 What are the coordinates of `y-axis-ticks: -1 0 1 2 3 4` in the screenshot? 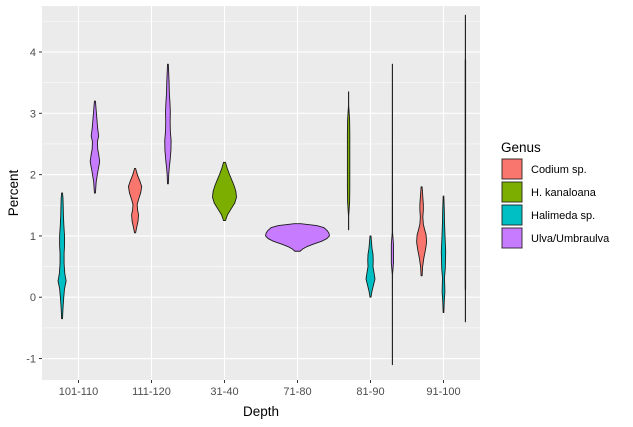 It's located at (34, 206).